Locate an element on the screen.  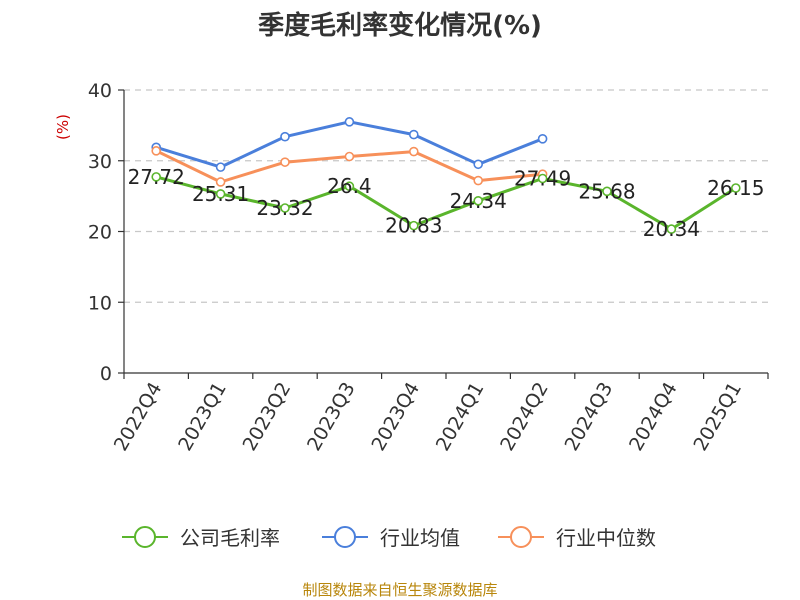
data-label: 20.34 is located at coordinates (671, 229).